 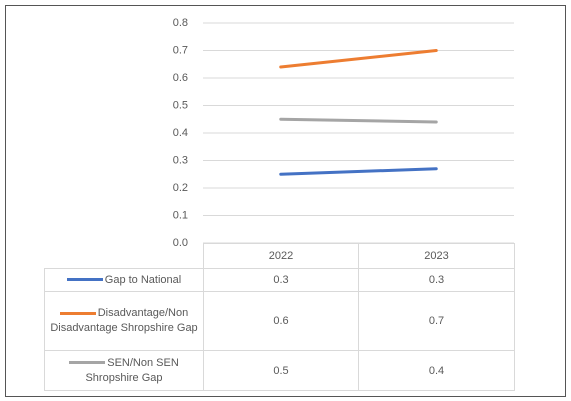 I want to click on data-label: 0.7, so click(x=436, y=321).